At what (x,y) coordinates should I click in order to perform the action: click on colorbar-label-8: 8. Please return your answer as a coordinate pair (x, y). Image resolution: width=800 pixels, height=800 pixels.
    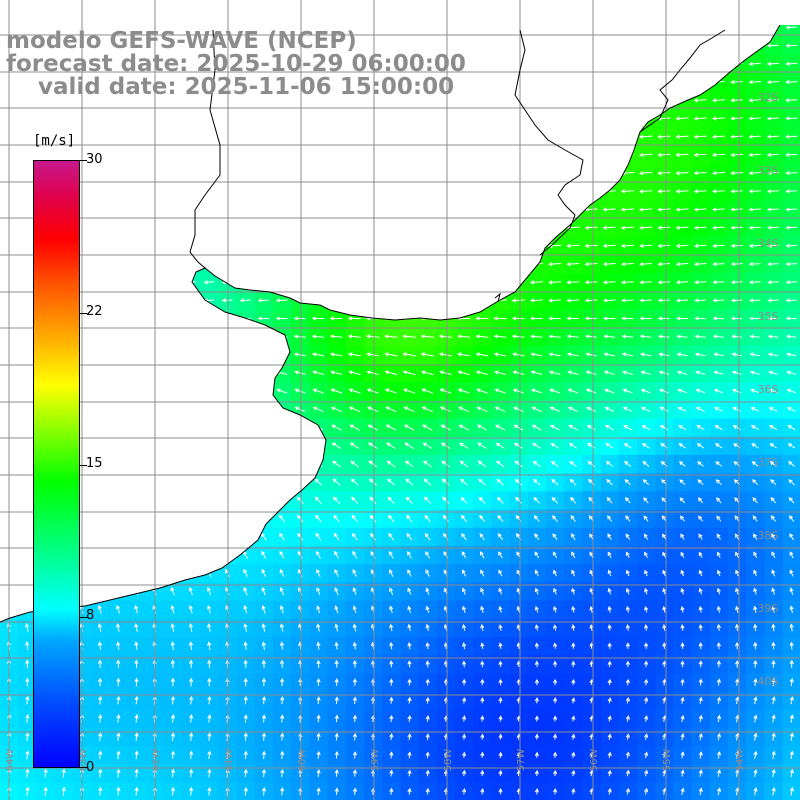
    Looking at the image, I should click on (90, 615).